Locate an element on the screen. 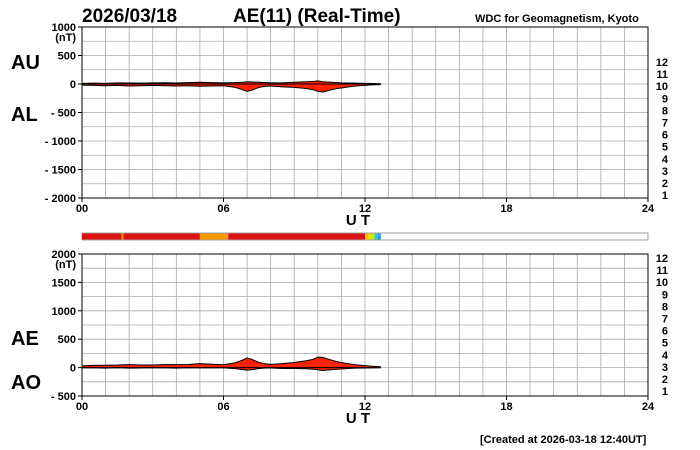  y-tick-label: - 2000 is located at coordinates (60, 199).